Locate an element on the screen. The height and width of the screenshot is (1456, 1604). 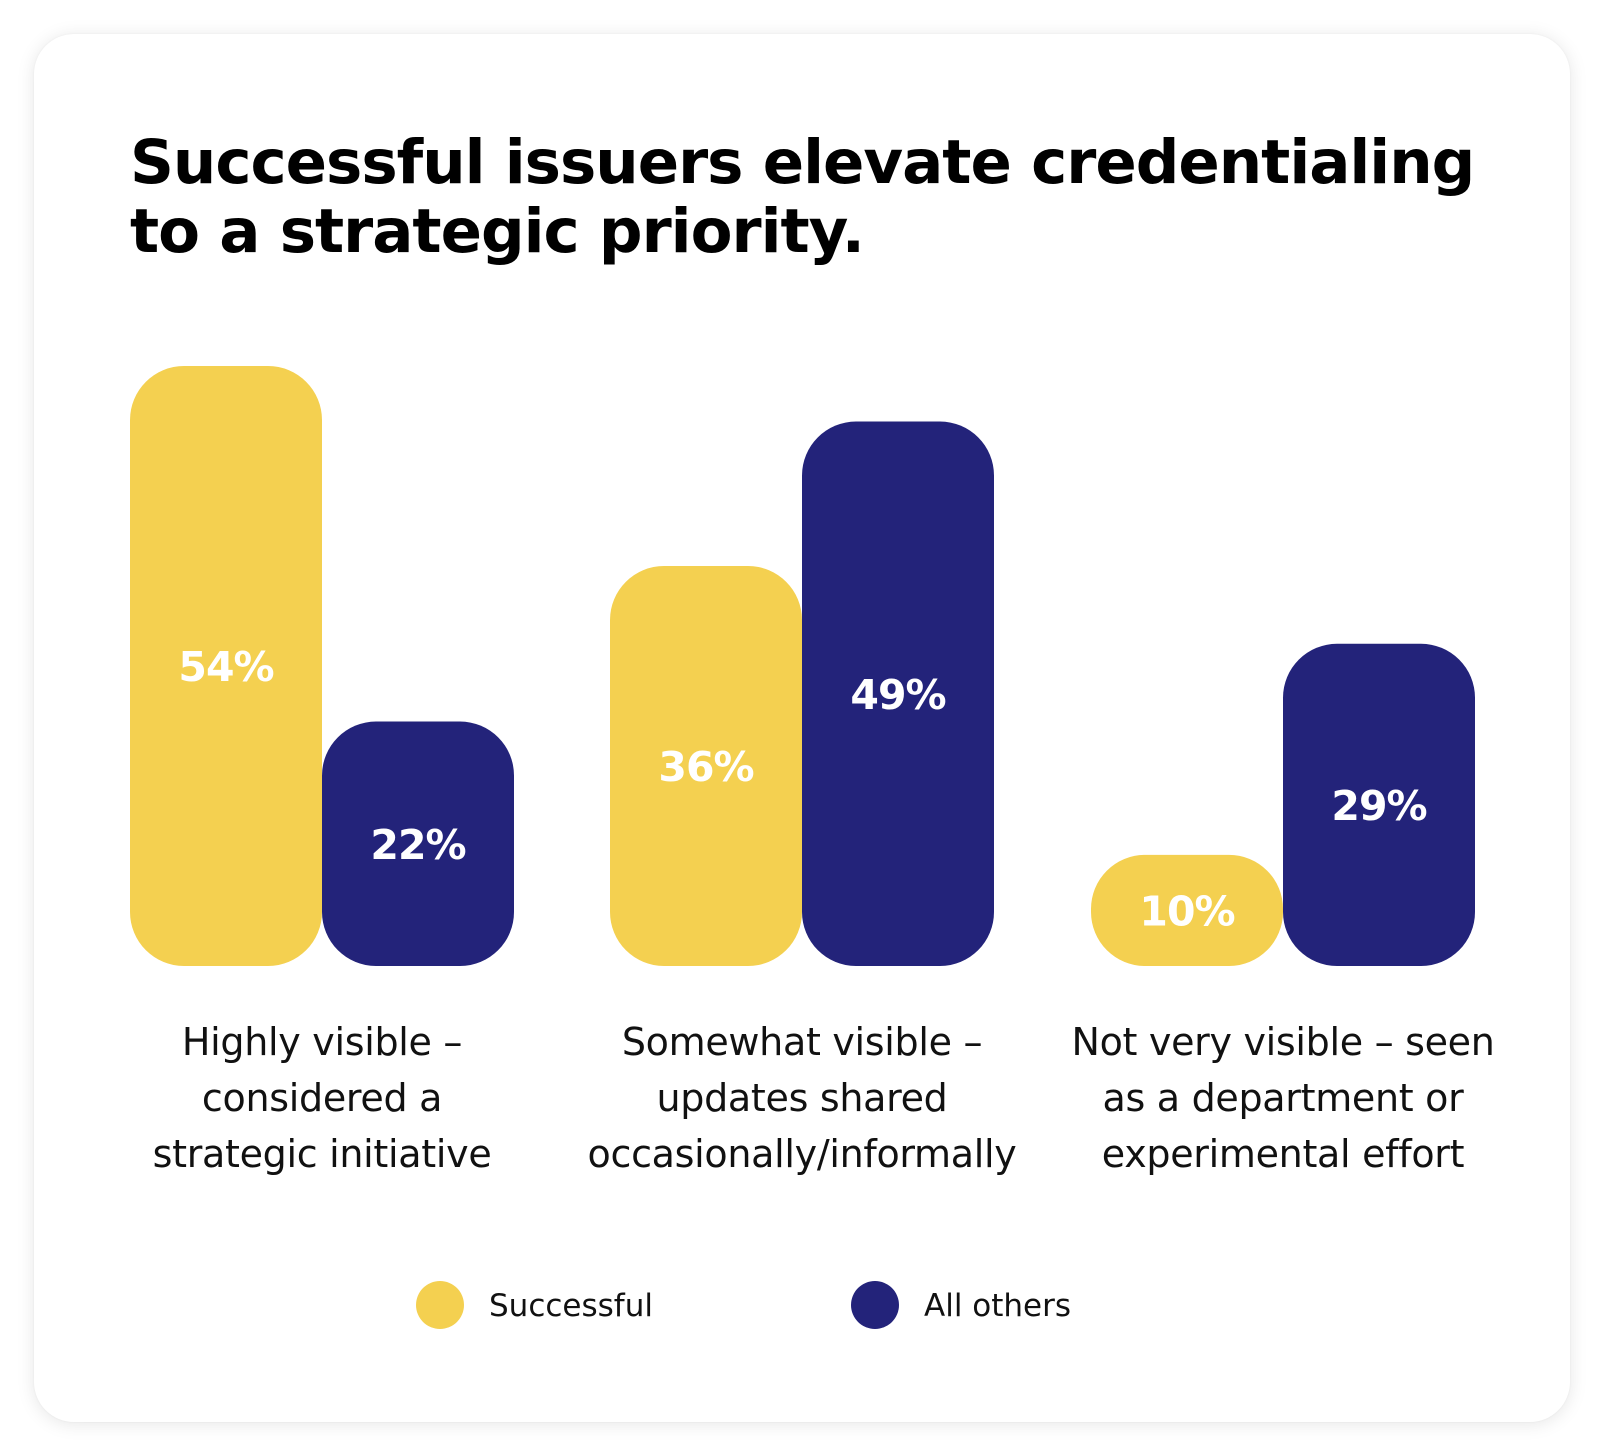
category-label-line: experimental effort is located at coordinates (1283, 1154).